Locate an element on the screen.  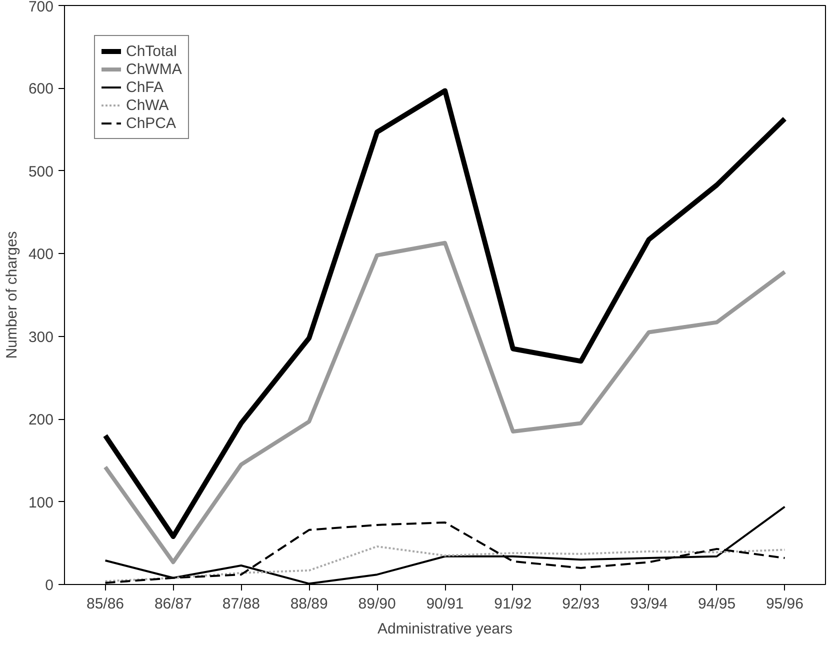
y-tick-label: 100 is located at coordinates (41, 503).